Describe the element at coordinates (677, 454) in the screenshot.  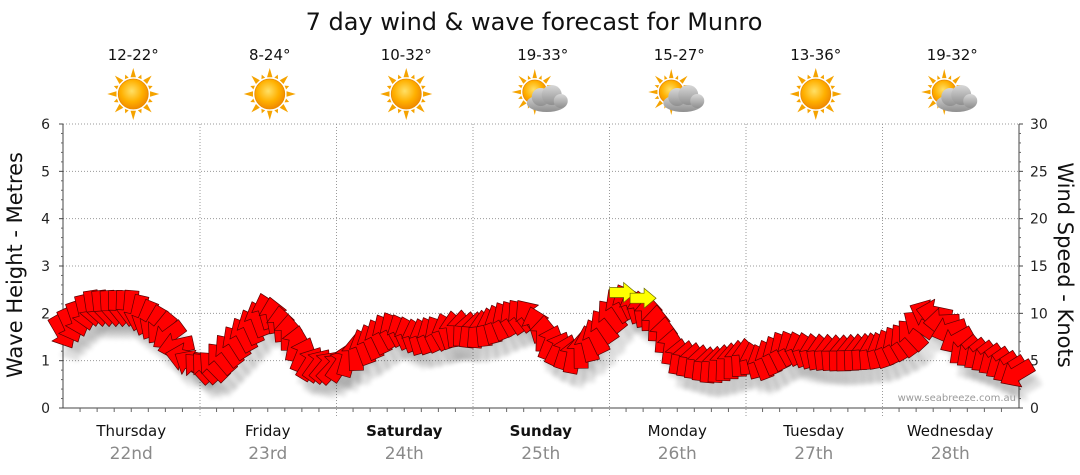
I see `day-date-label: 26th` at that location.